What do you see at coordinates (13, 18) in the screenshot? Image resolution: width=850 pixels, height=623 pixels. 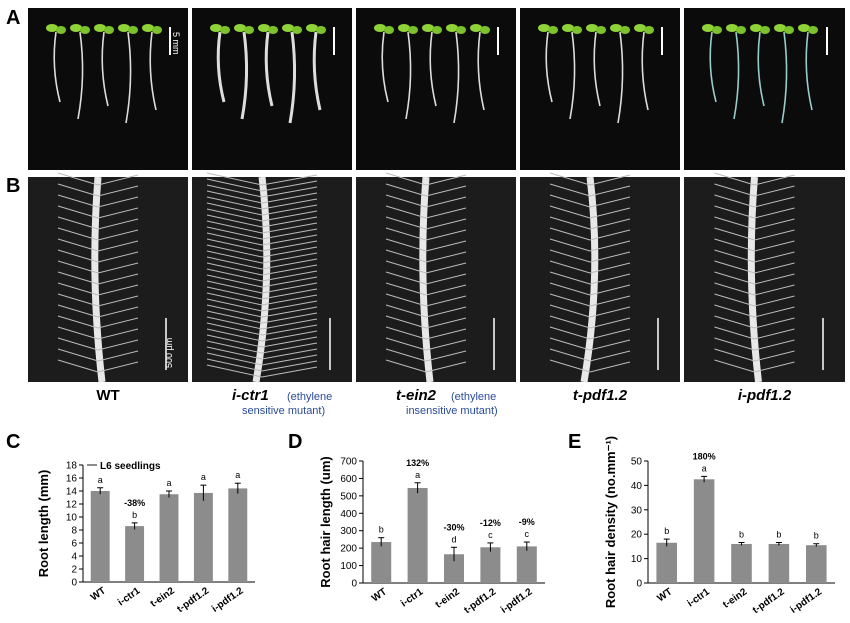 I see `panel-label: A` at bounding box center [13, 18].